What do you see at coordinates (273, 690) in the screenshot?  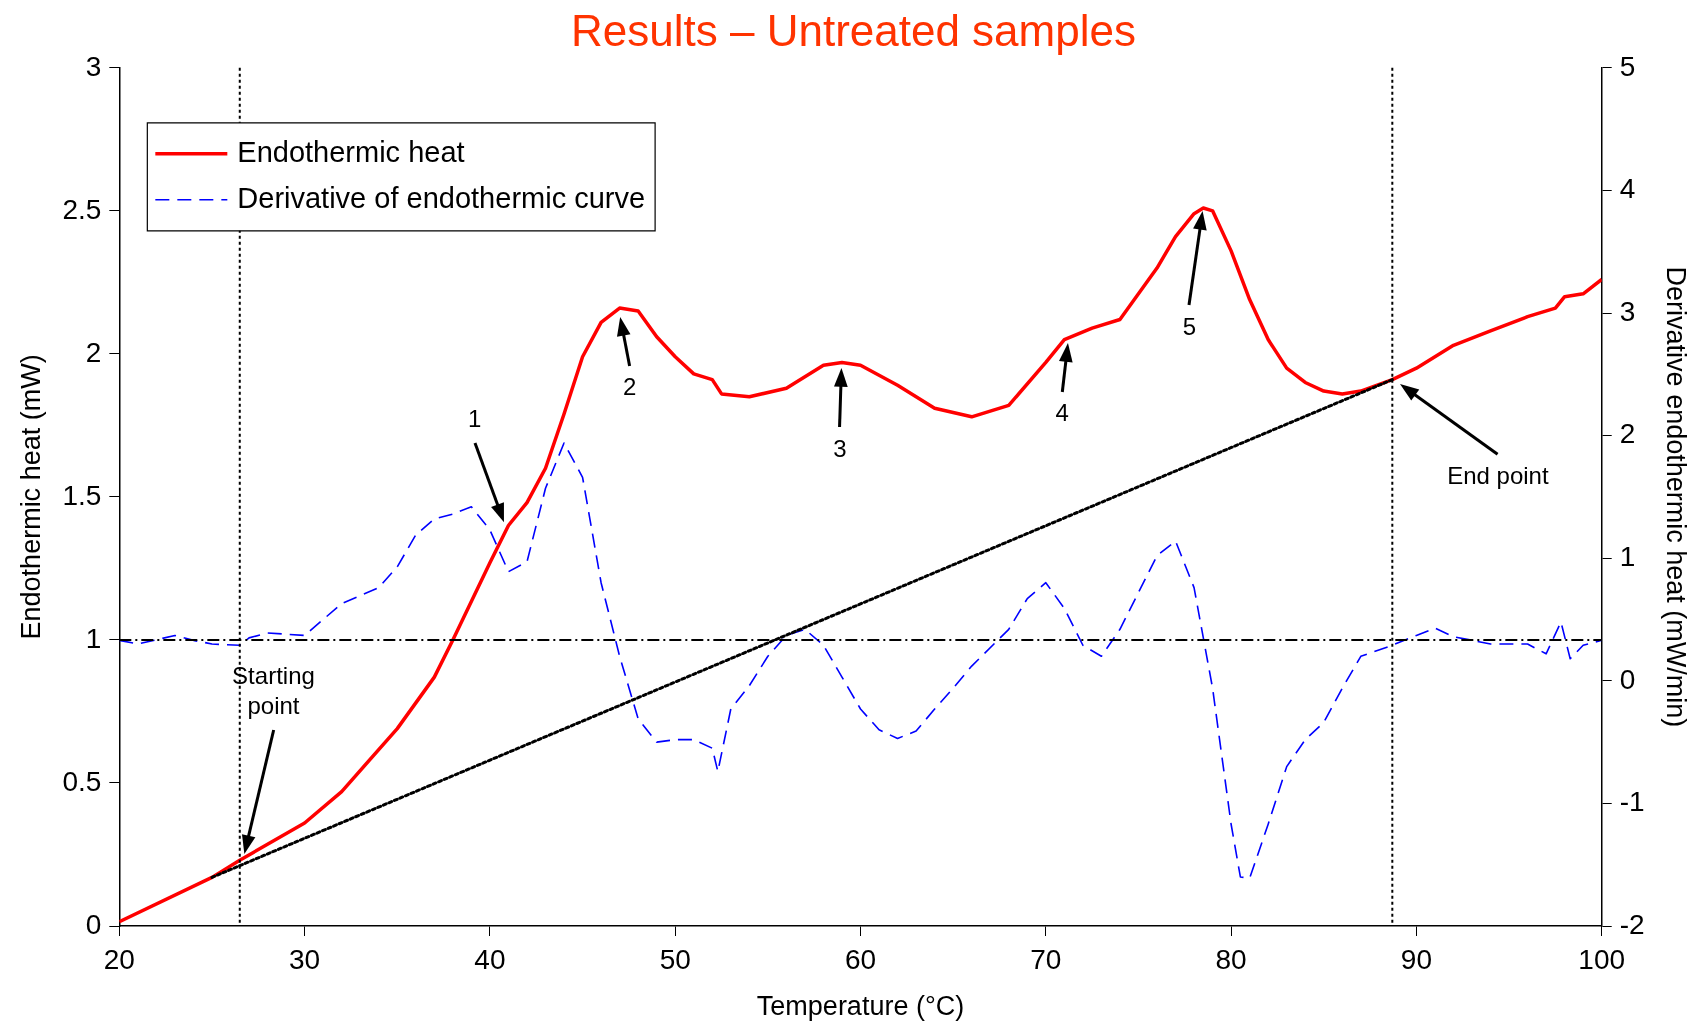 I see `annotation: Starting point` at bounding box center [273, 690].